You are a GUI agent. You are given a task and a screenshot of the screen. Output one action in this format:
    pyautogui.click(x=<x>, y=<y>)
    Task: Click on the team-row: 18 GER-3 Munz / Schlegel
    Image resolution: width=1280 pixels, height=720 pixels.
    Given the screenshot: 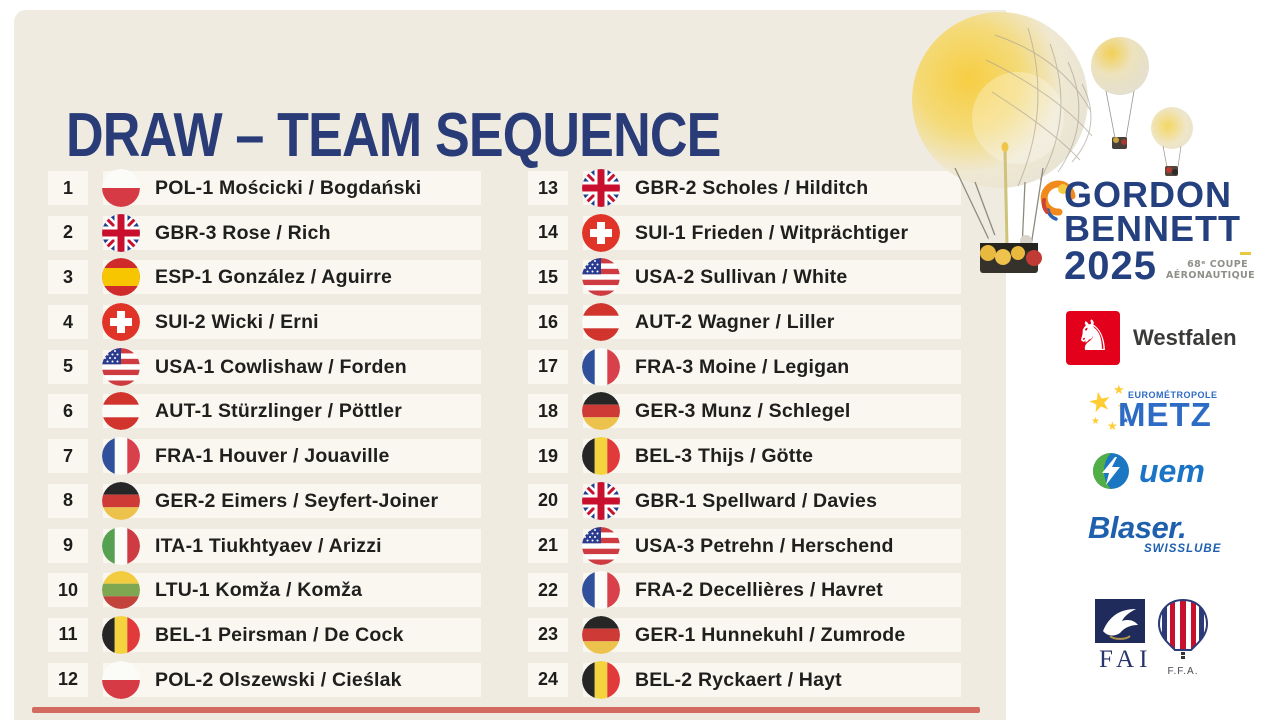 What is the action you would take?
    pyautogui.click(x=744, y=411)
    